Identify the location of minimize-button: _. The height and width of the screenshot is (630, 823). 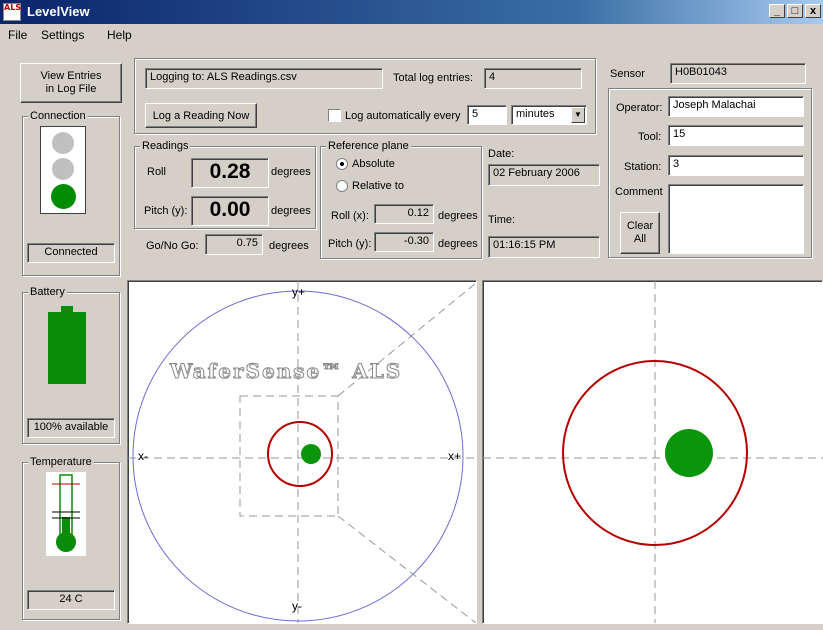
(777, 11).